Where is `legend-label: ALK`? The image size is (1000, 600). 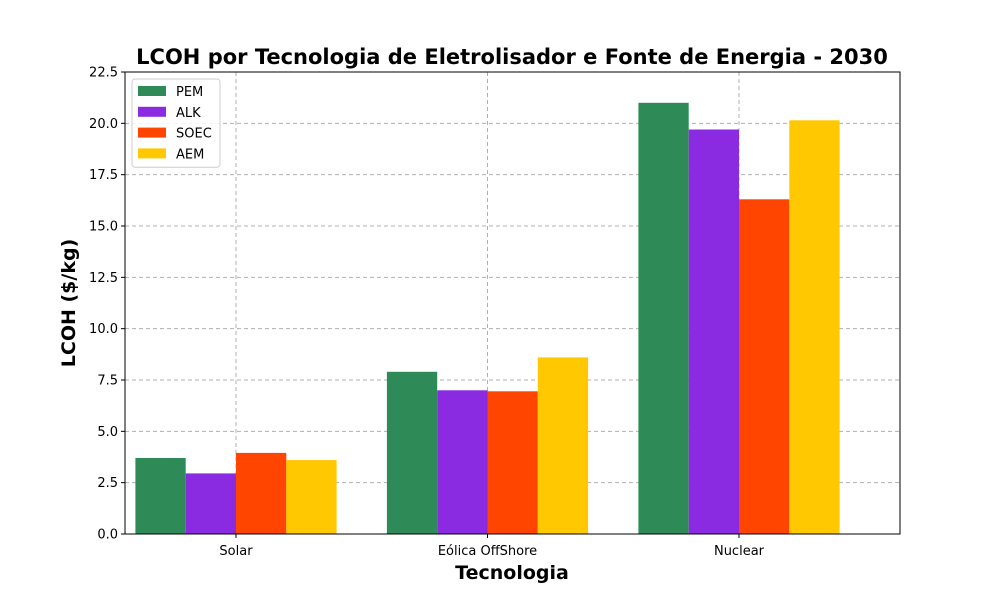 legend-label: ALK is located at coordinates (188, 113).